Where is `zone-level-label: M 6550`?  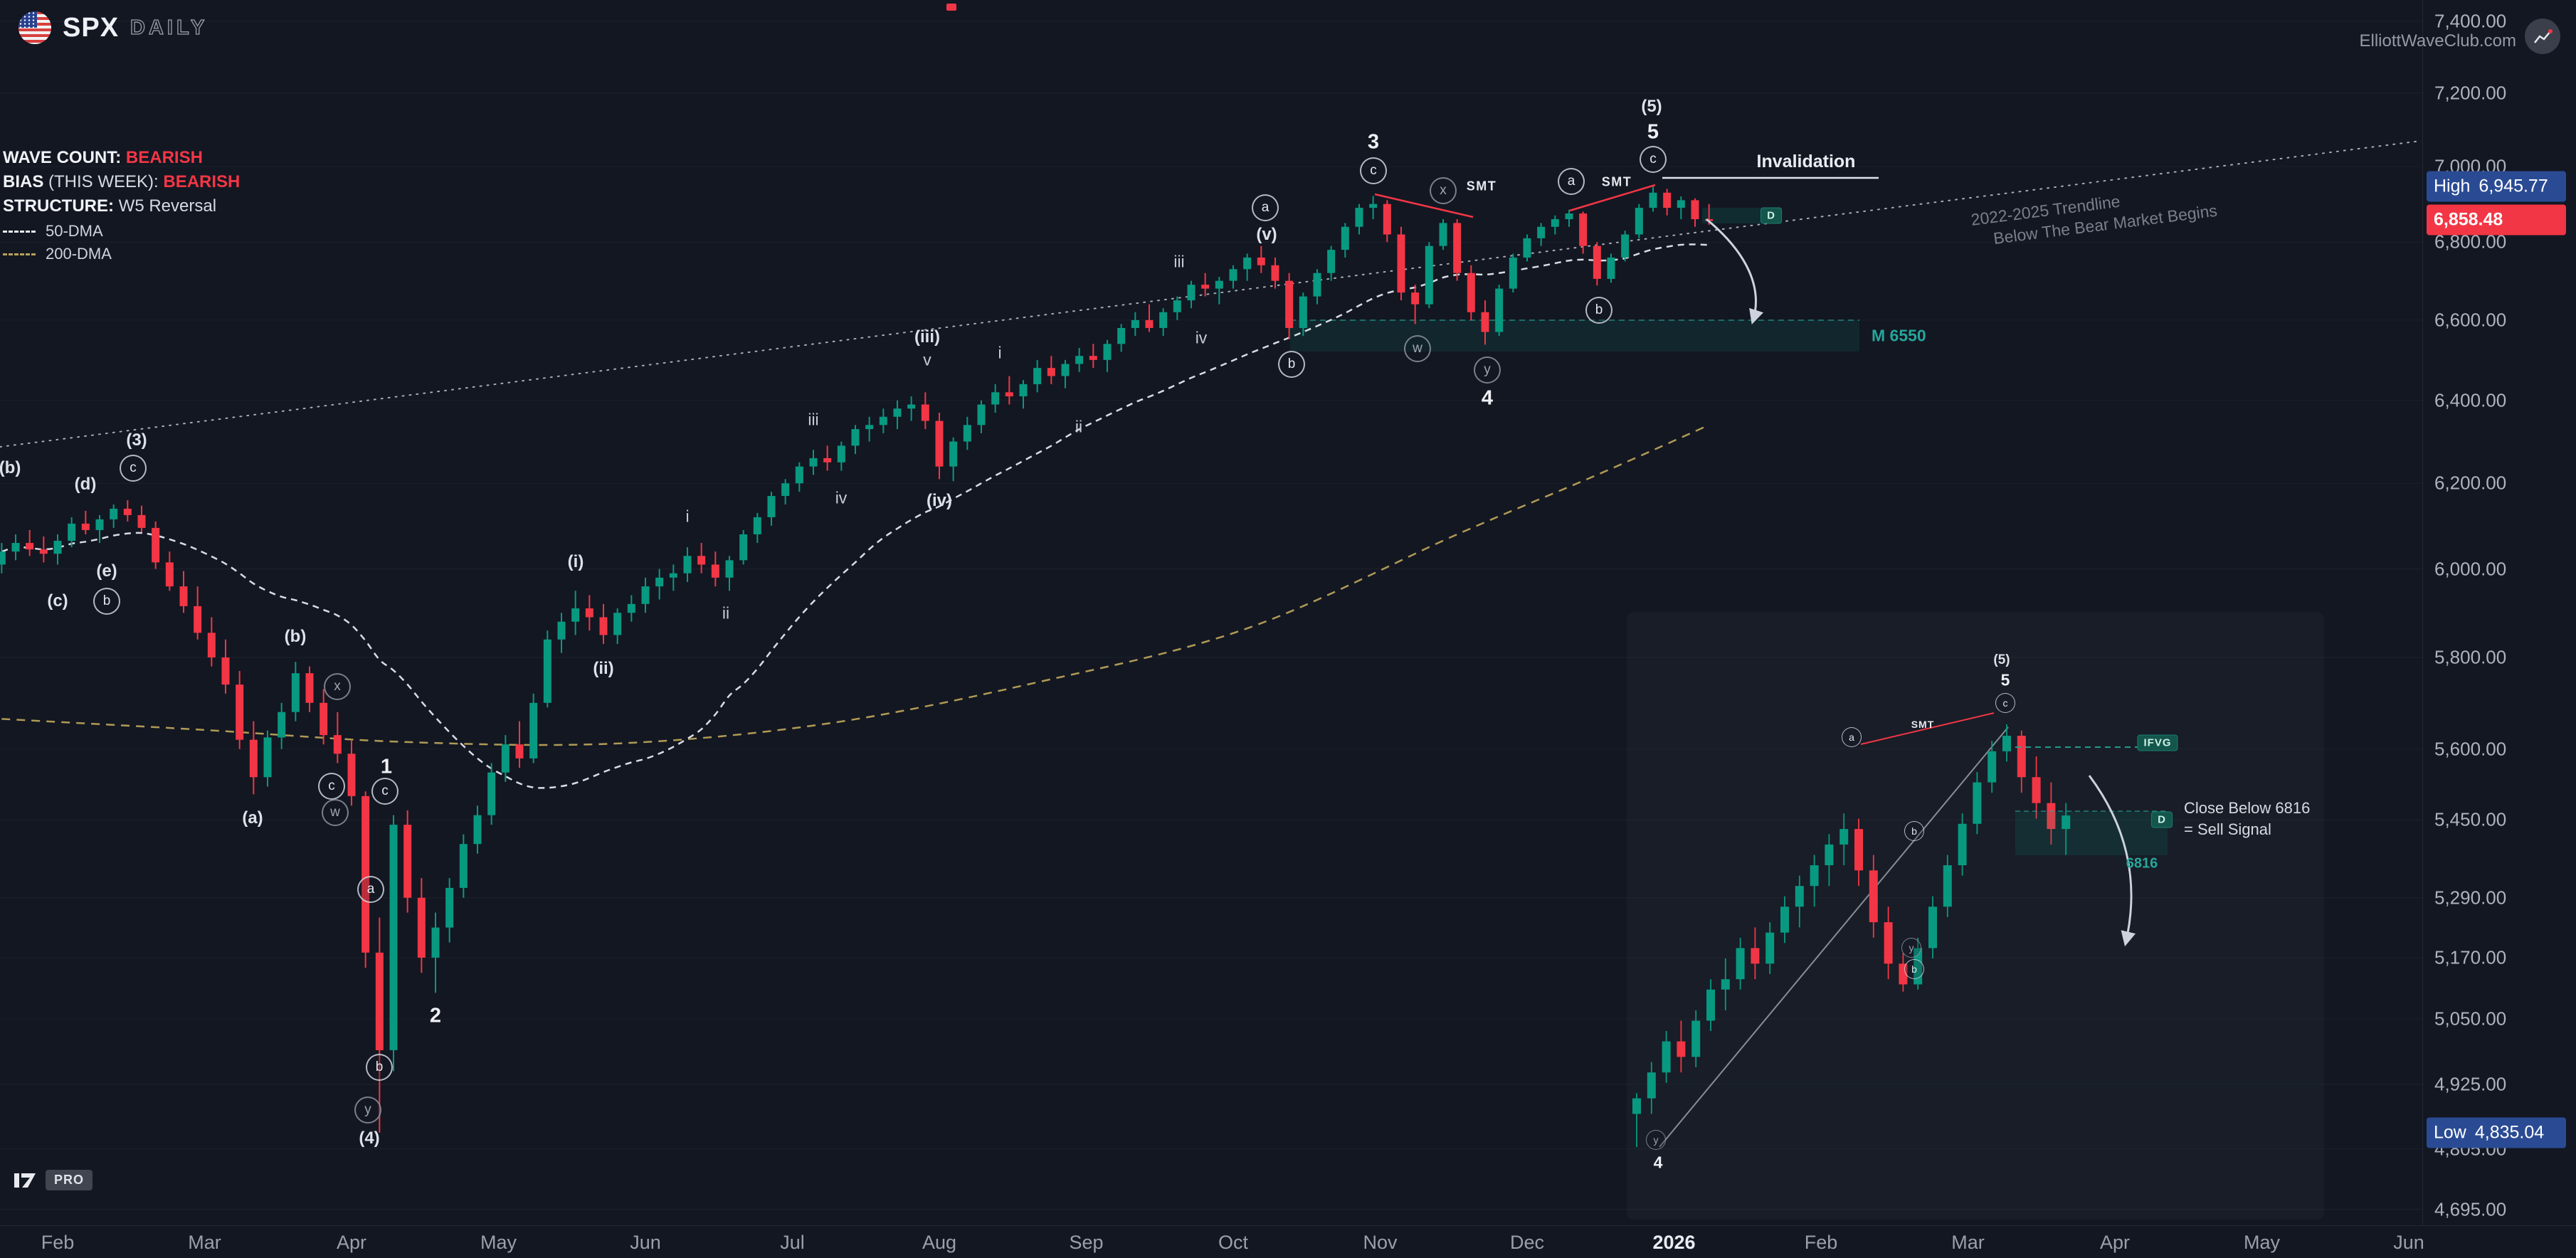 zone-level-label: M 6550 is located at coordinates (1899, 336).